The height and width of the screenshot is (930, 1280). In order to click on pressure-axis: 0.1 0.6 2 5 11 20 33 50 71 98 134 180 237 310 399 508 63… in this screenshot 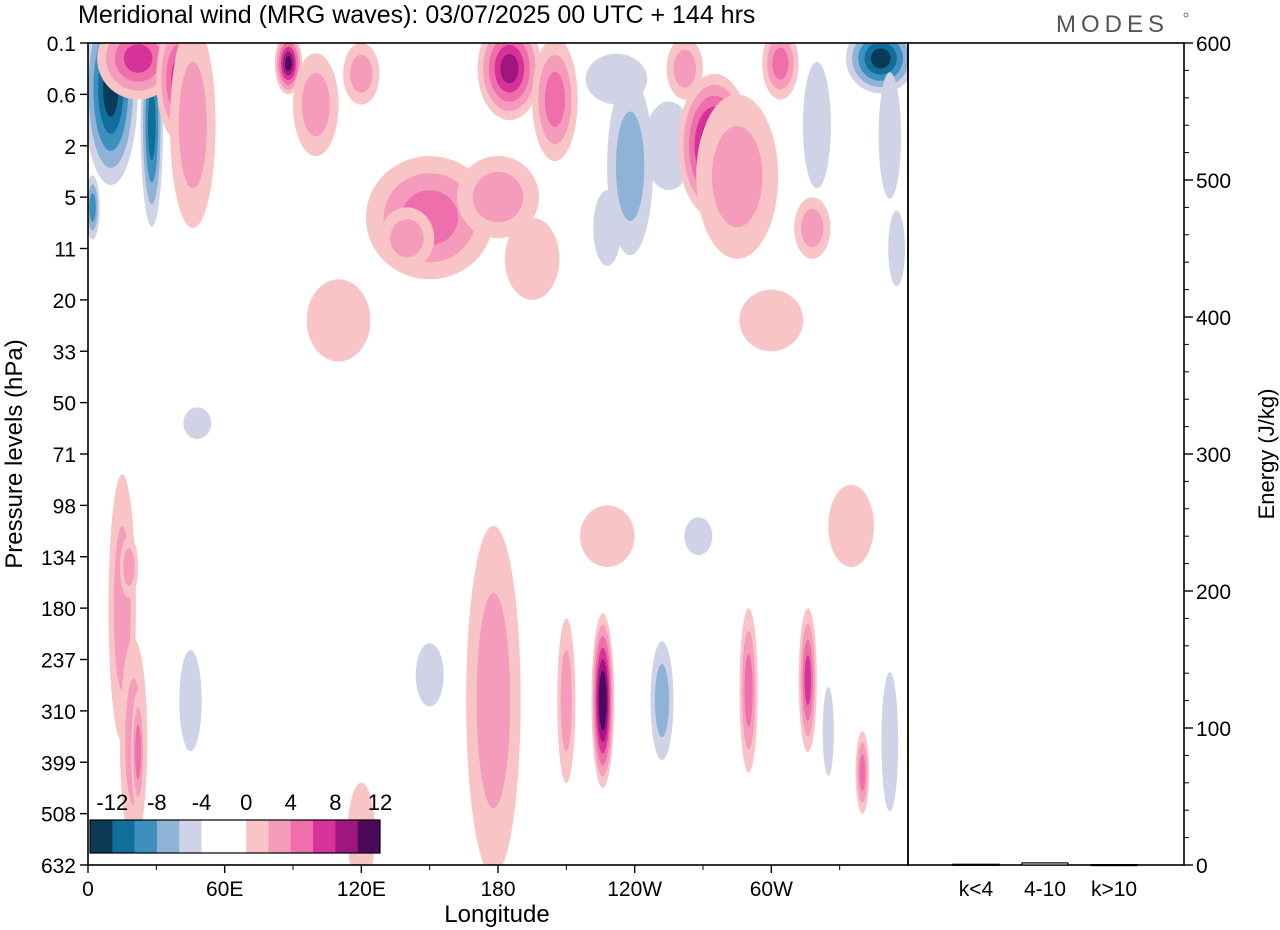, I will do `click(64, 455)`.